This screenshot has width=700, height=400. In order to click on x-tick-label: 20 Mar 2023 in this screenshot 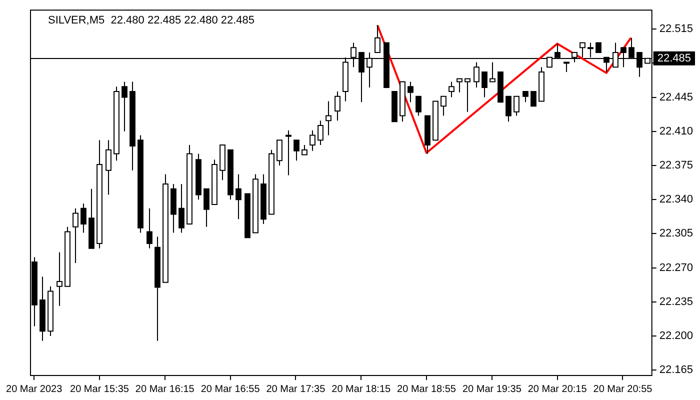, I will do `click(34, 389)`.